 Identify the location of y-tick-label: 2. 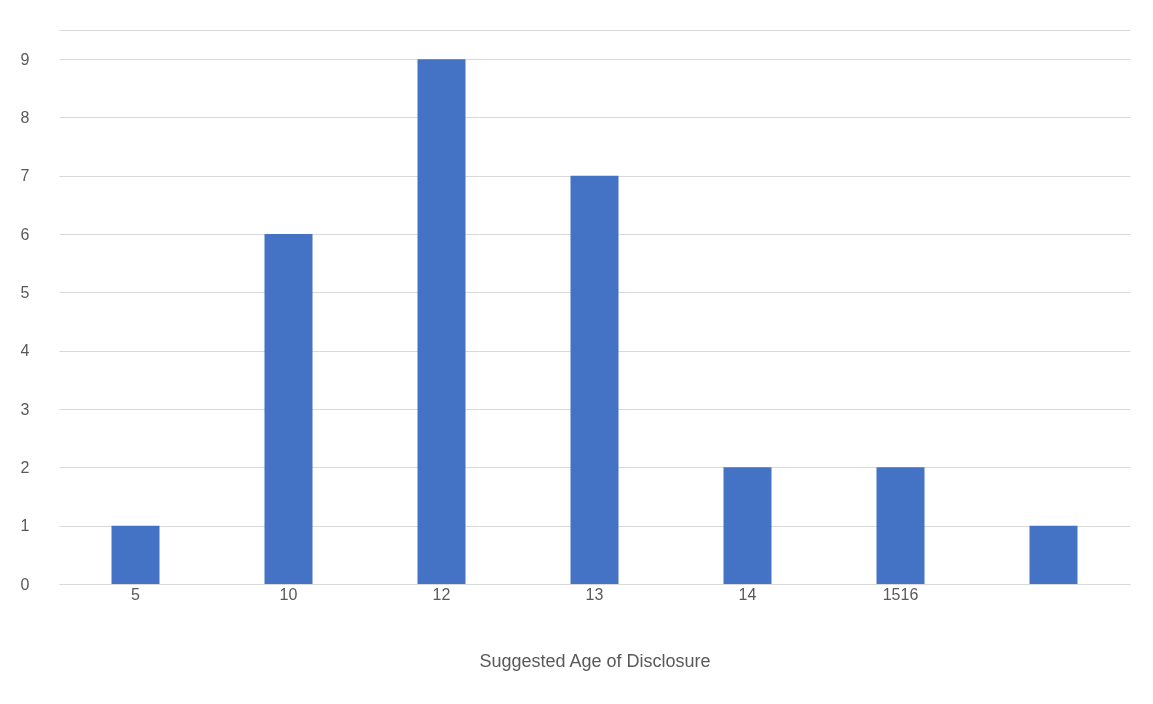
(25, 467).